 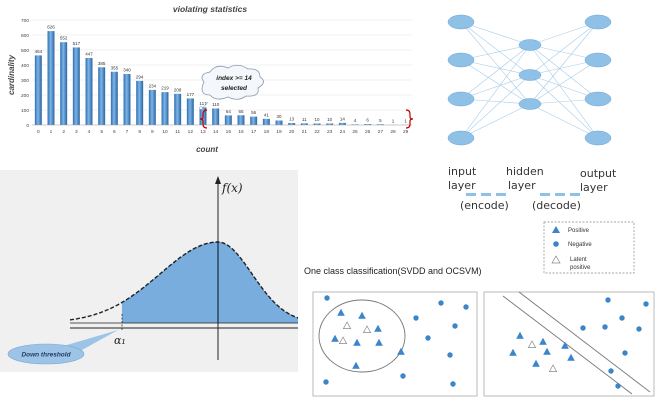 I want to click on x-tick-label: 10, so click(x=165, y=132).